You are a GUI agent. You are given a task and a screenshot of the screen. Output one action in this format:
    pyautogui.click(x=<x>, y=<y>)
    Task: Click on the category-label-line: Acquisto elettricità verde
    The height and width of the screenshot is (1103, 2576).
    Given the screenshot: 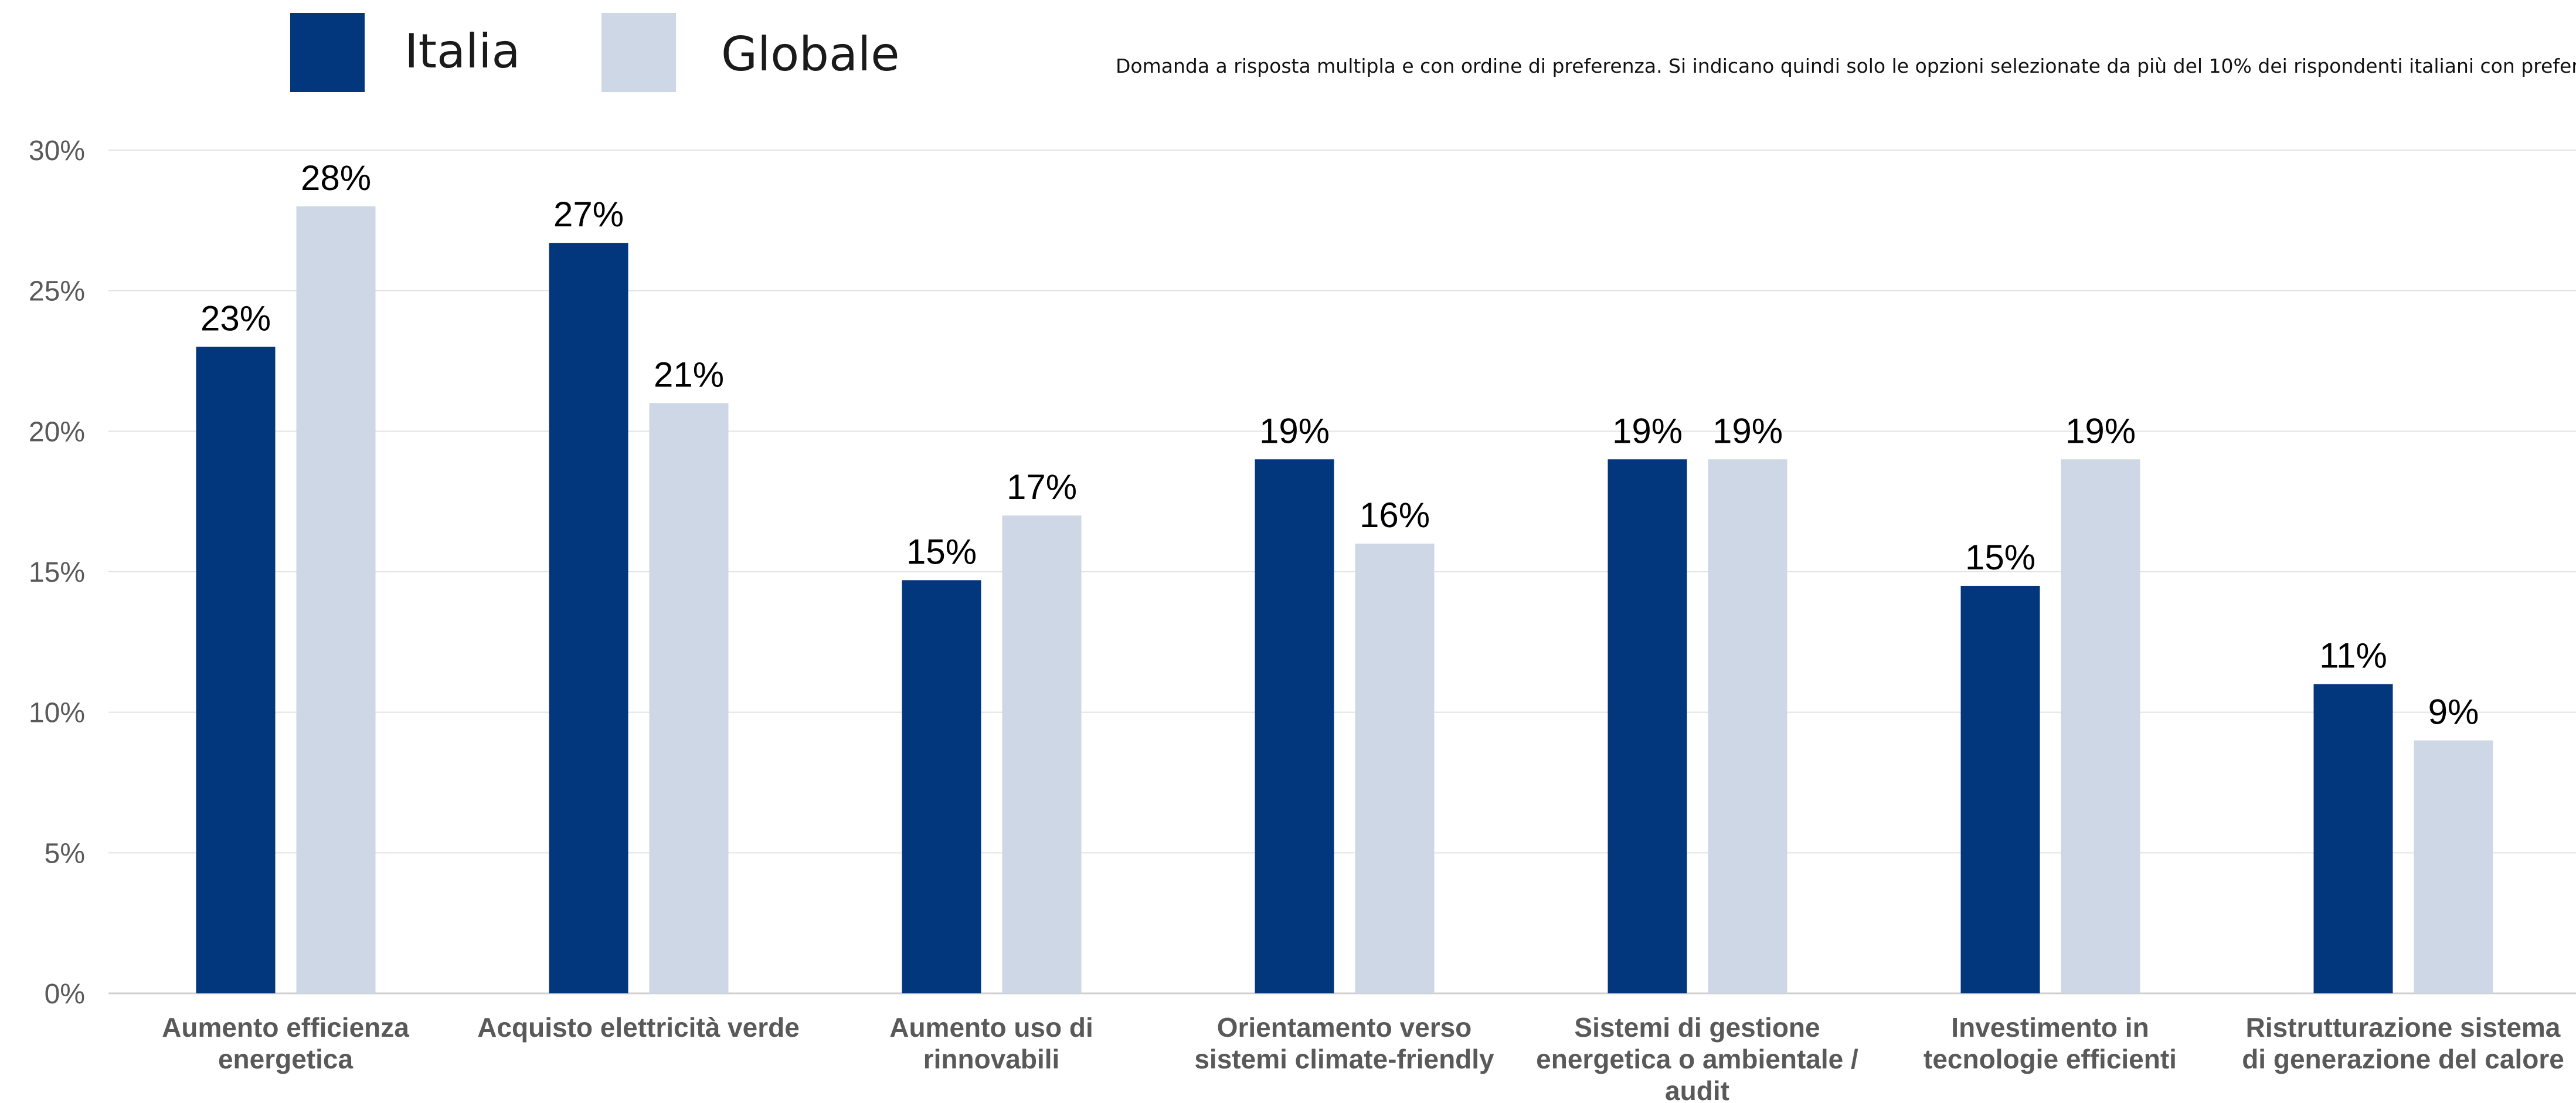 What is the action you would take?
    pyautogui.click(x=639, y=1027)
    